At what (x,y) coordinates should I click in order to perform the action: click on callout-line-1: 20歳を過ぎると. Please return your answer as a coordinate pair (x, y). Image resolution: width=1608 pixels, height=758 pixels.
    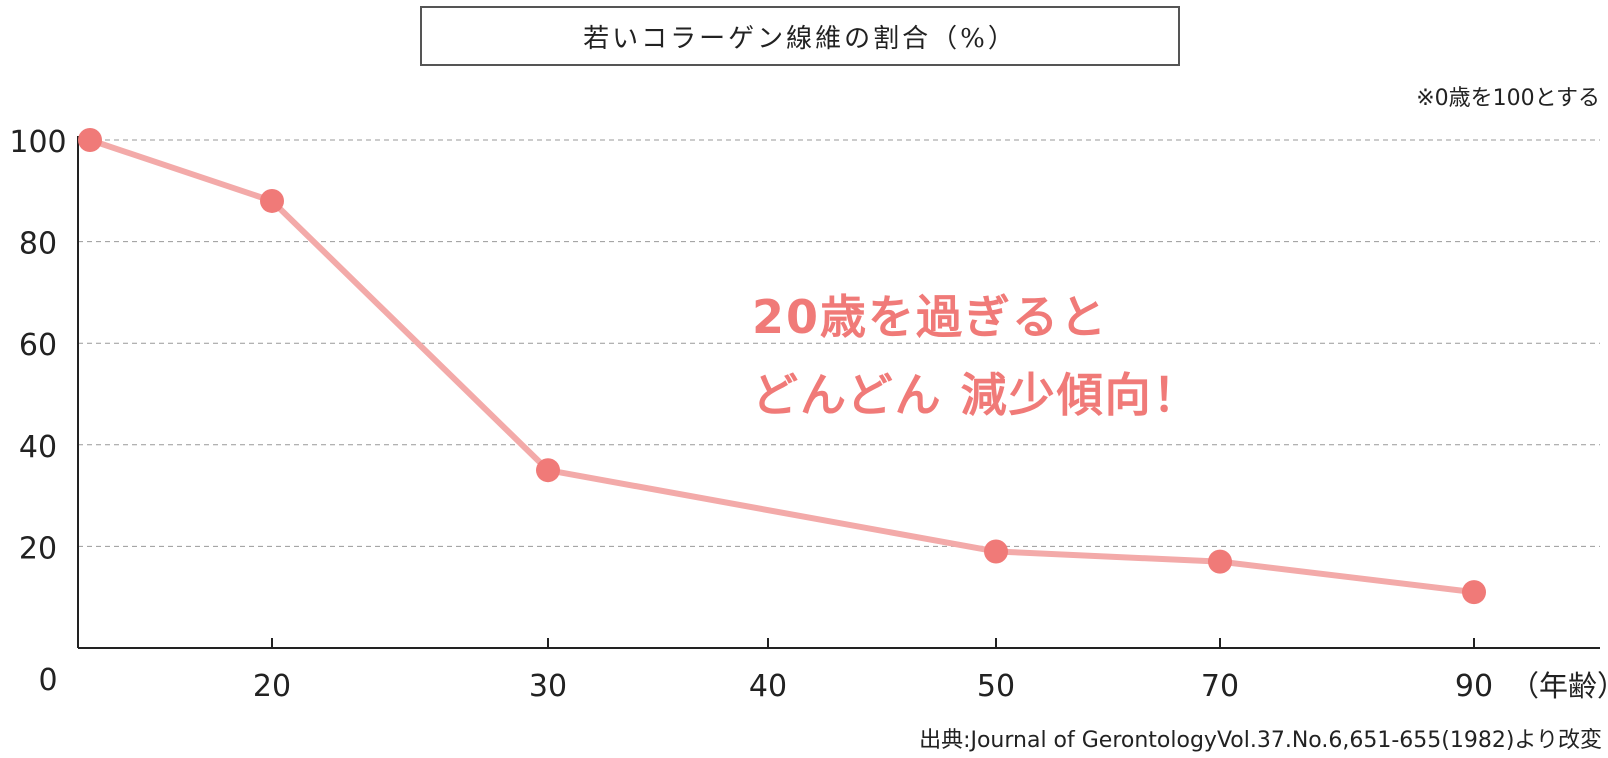
    Looking at the image, I should click on (930, 317).